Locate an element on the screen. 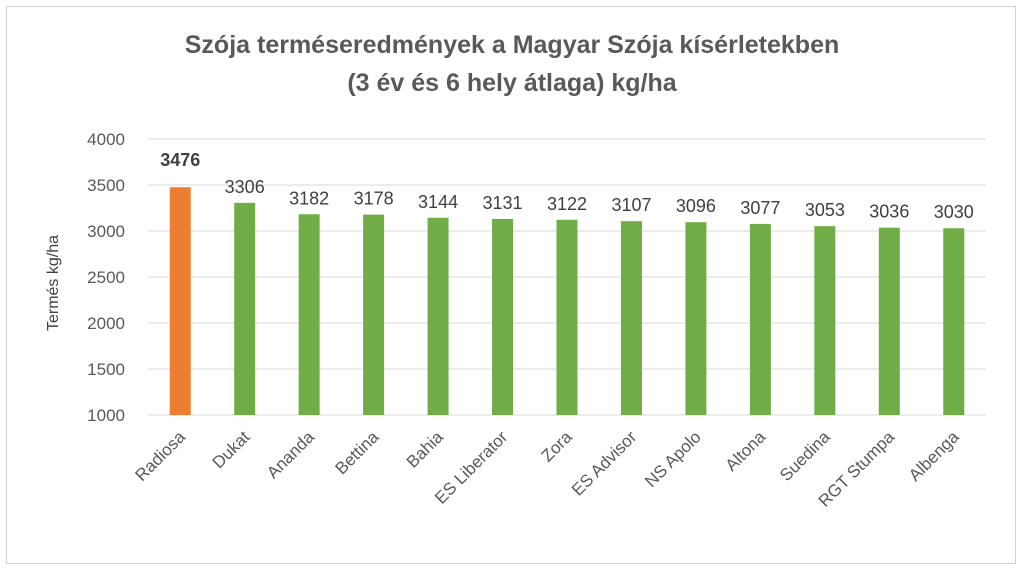 This screenshot has height=573, width=1024. y-tick-label: 3000 is located at coordinates (106, 231).